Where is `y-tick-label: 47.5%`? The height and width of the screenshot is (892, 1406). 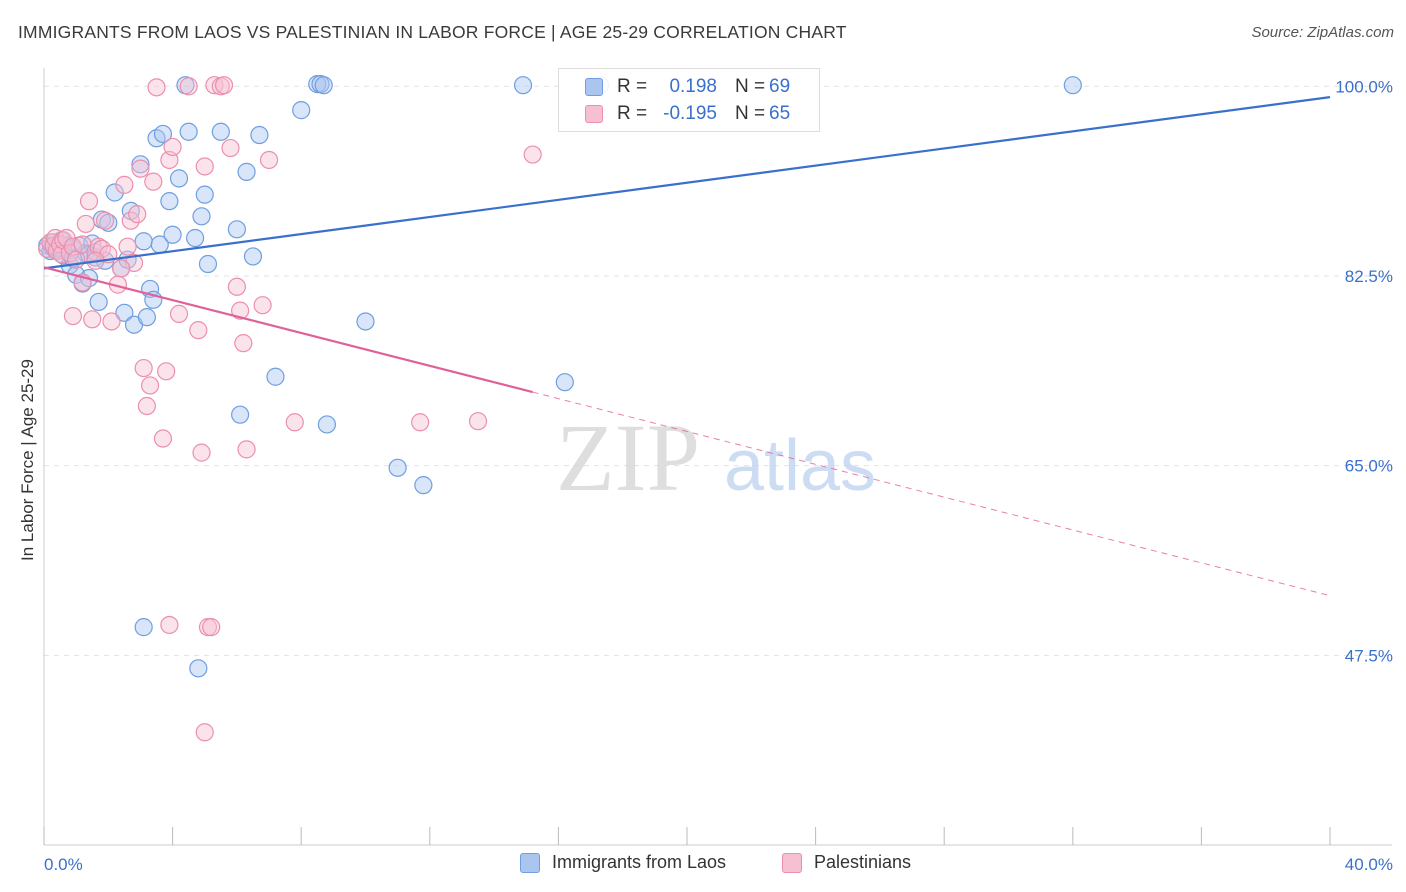
y-tick-label: 47.5% is located at coordinates (1369, 655).